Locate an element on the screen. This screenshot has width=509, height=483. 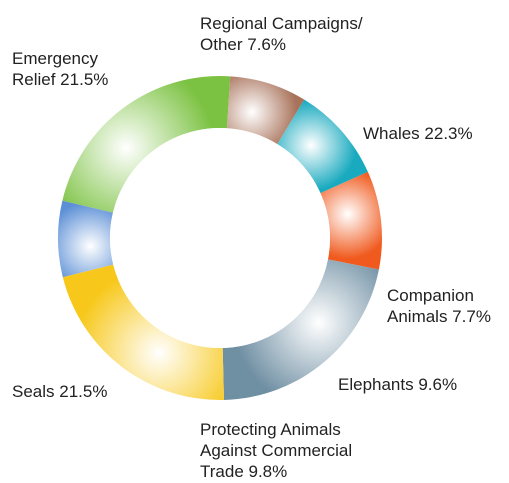
label-elephants: Elephants 9.6% is located at coordinates (398, 384).